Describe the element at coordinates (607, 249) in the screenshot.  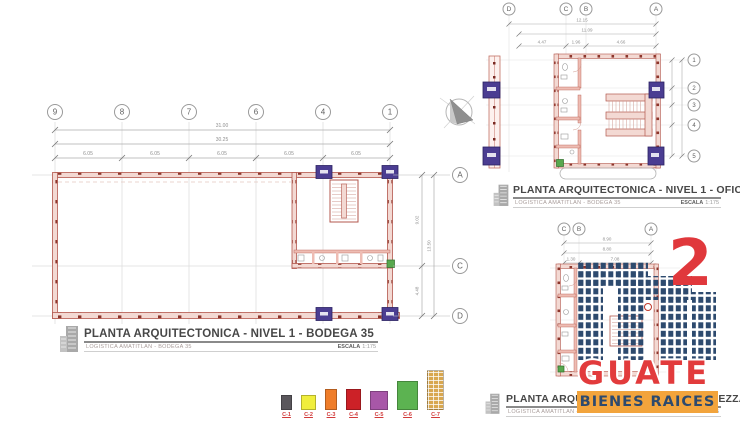
I see `dim-inner: 8.80` at that location.